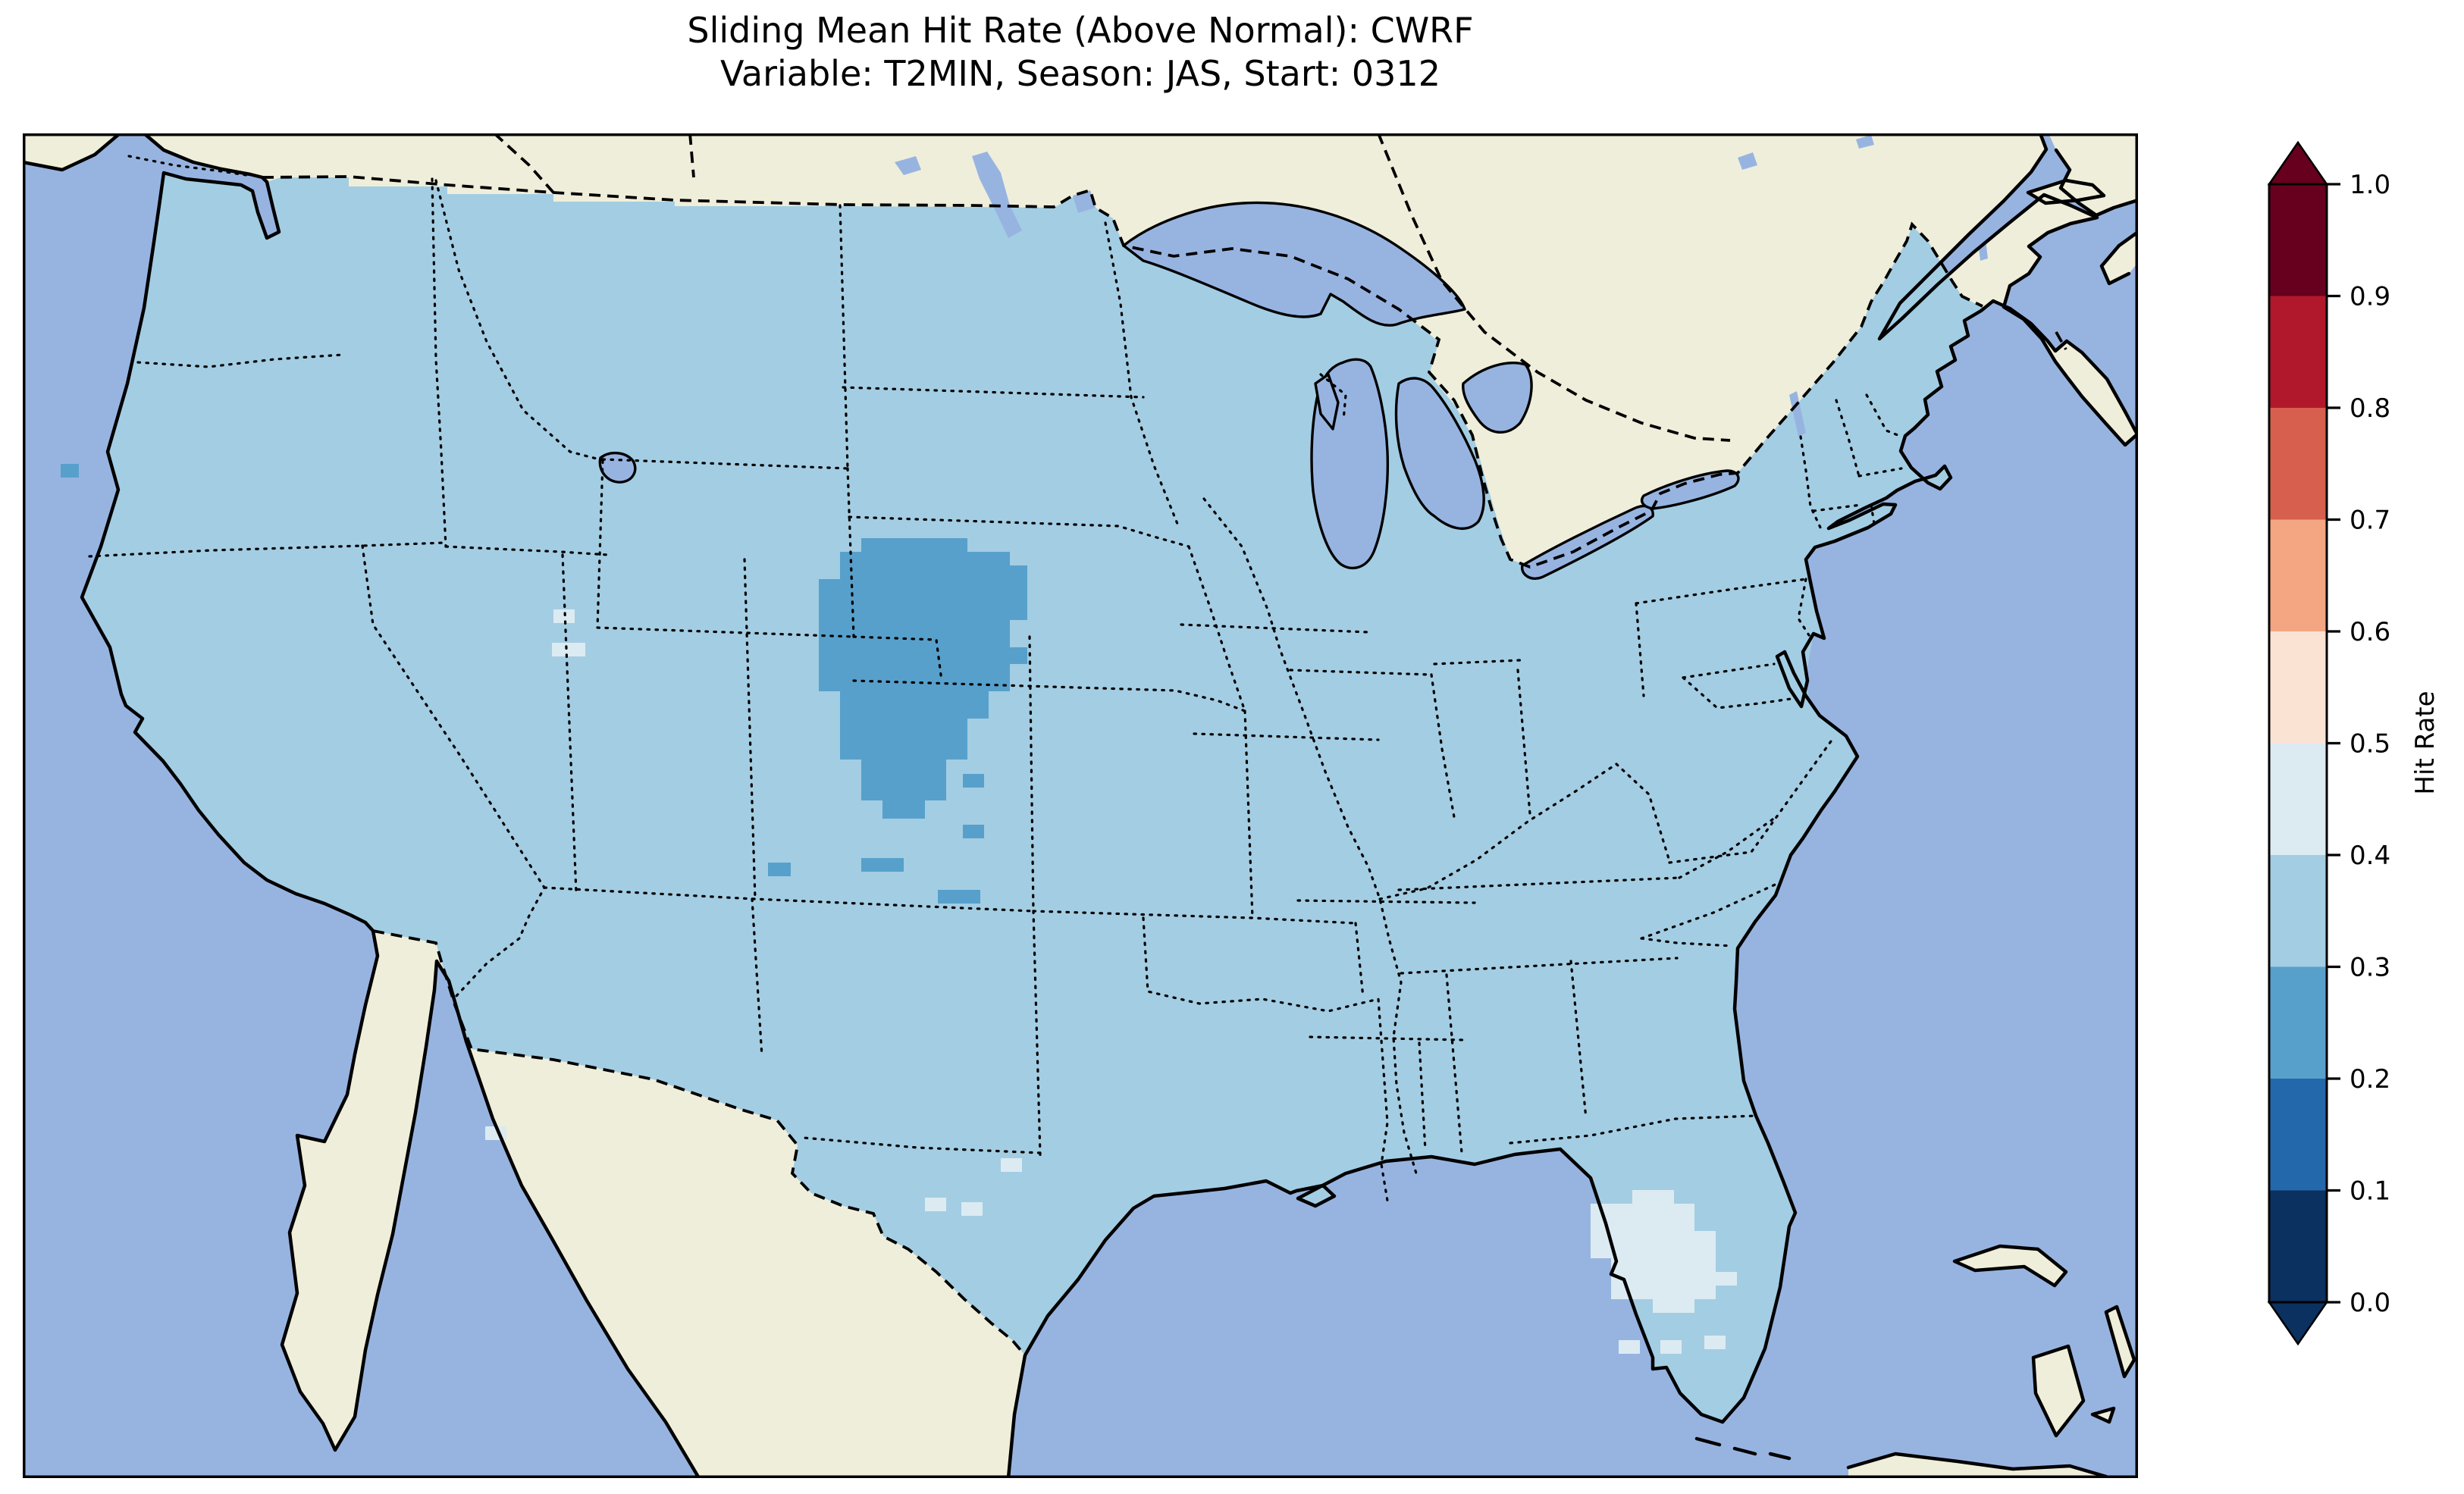  I want to click on lake-superior, so click(1294, 264).